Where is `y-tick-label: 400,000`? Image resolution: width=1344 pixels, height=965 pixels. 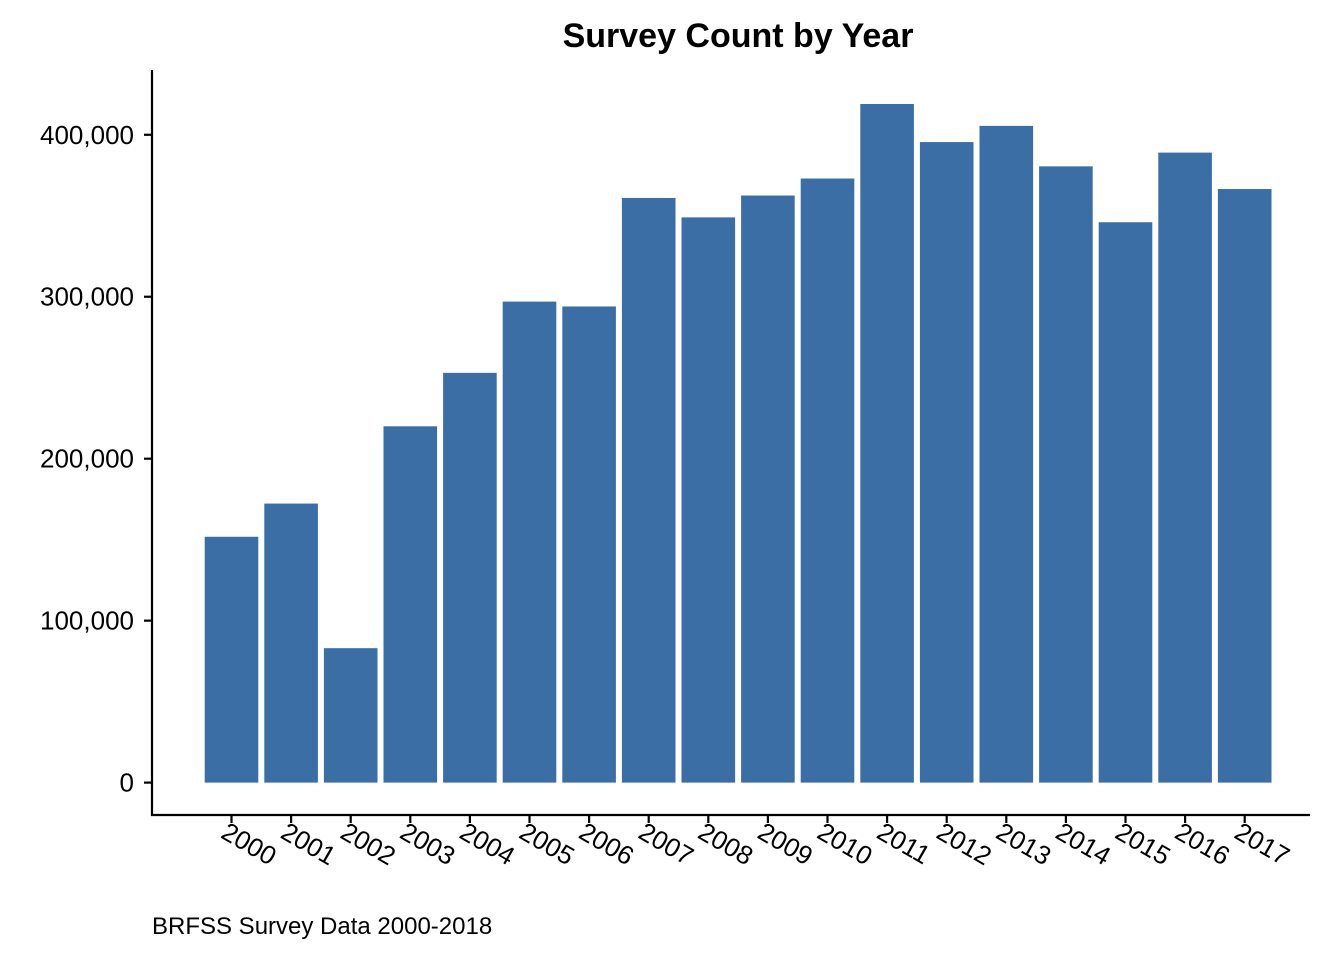
y-tick-label: 400,000 is located at coordinates (87, 135).